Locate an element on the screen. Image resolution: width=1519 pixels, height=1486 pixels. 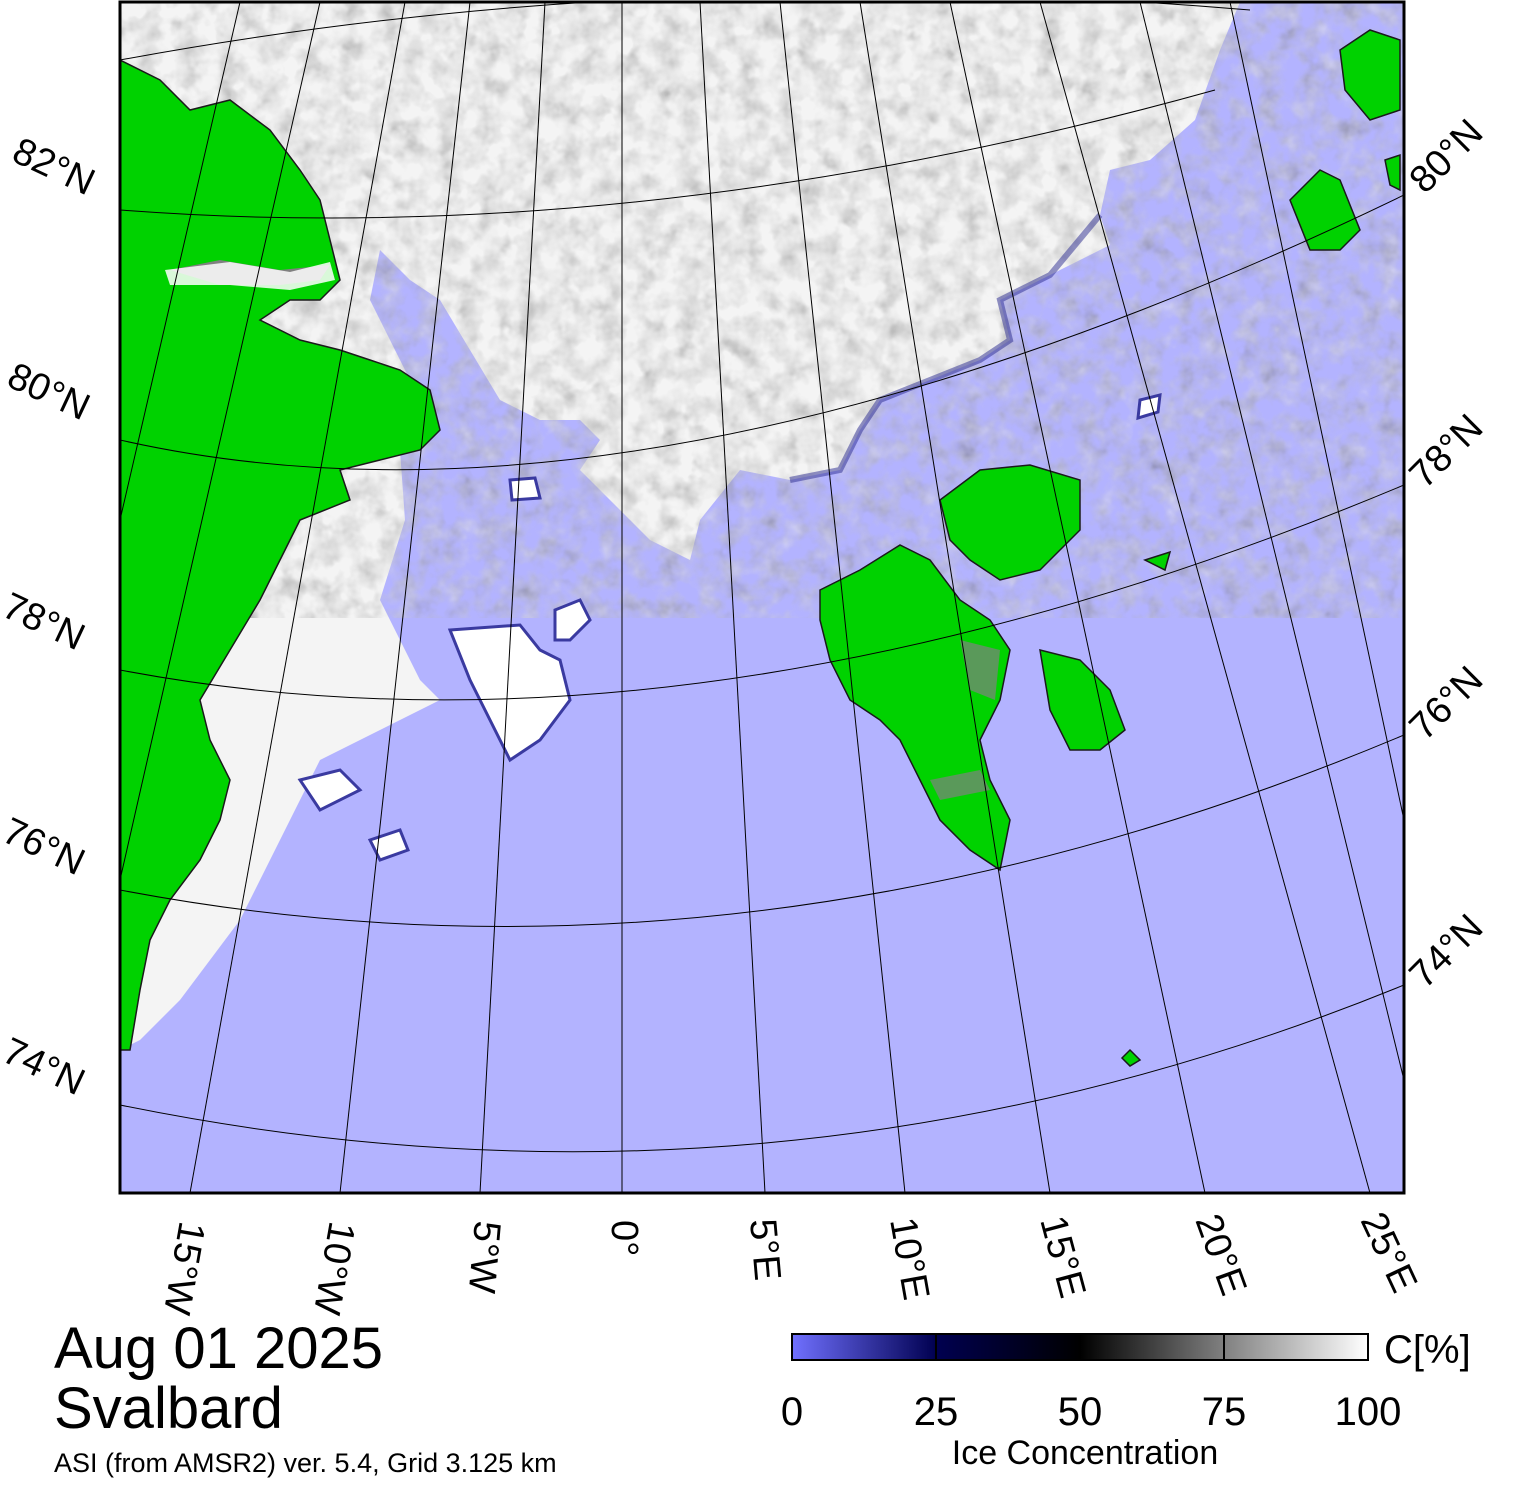
colorbar-tick-label: 0 is located at coordinates (792, 1412).